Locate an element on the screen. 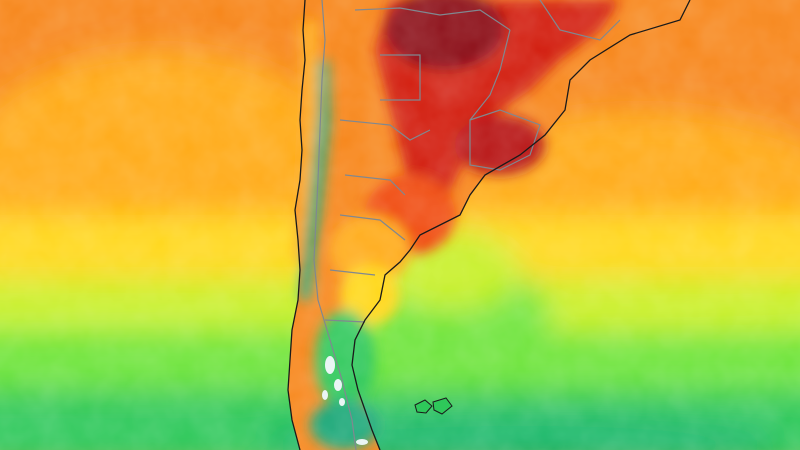  argentina-paraguay-border is located at coordinates (490, 75).